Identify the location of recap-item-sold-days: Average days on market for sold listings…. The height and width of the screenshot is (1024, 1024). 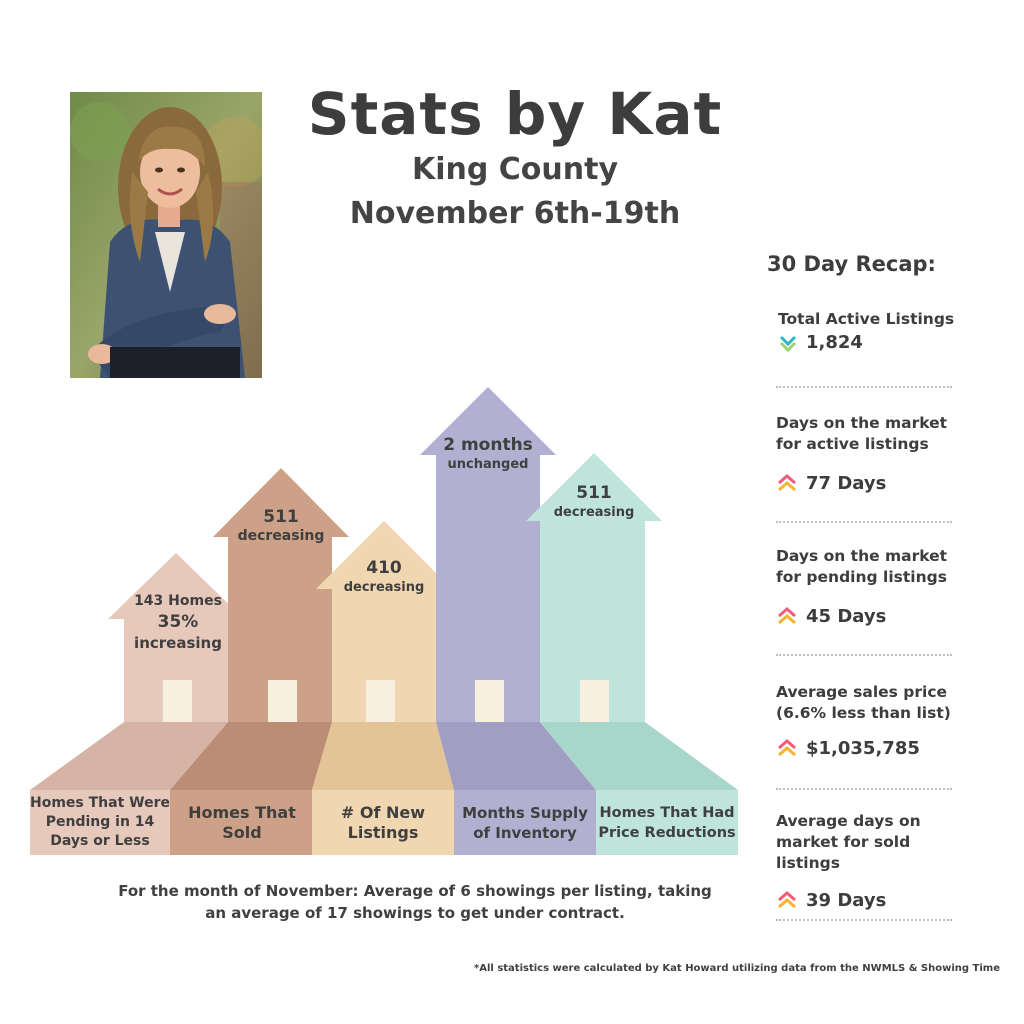
(865, 861).